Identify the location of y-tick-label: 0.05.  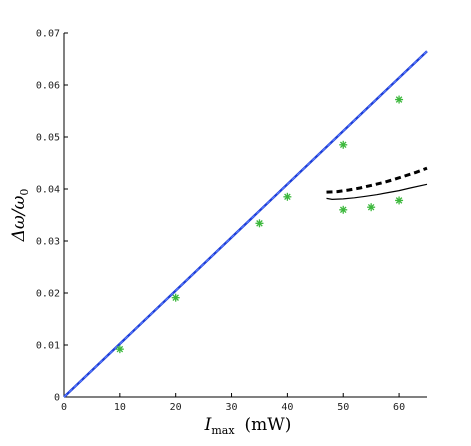
(48, 138).